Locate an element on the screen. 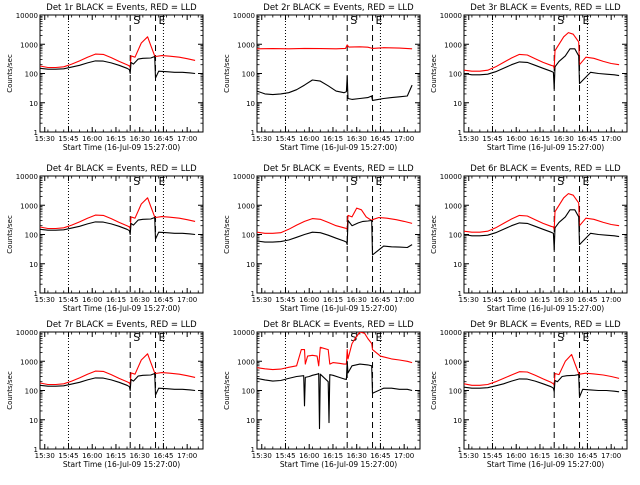 The width and height of the screenshot is (640, 485). panel-title: Det 2r BLACK = Events, RED = LLD is located at coordinates (338, 8).